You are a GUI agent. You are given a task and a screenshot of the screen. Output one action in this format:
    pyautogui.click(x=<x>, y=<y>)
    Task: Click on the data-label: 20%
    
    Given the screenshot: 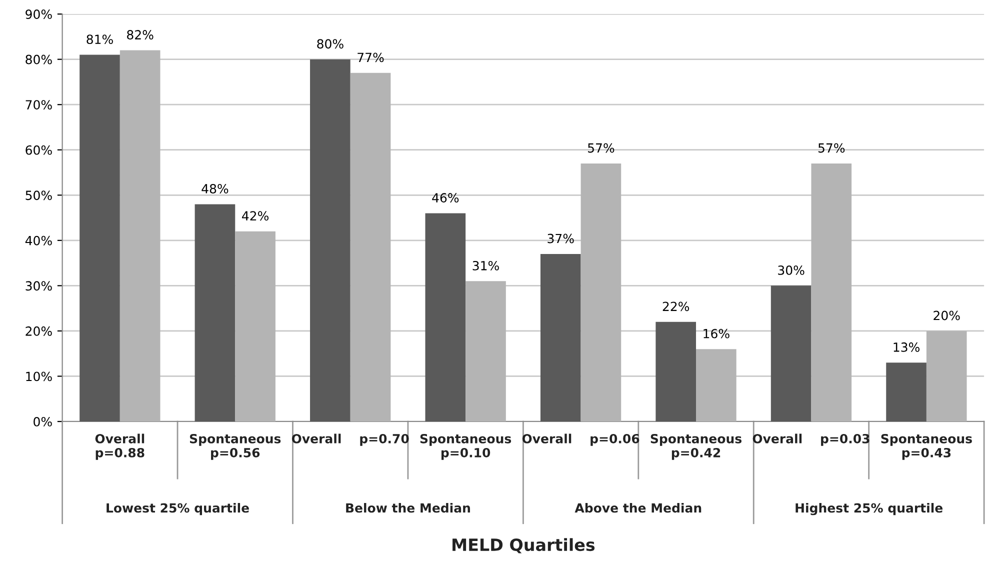 What is the action you would take?
    pyautogui.click(x=947, y=315)
    